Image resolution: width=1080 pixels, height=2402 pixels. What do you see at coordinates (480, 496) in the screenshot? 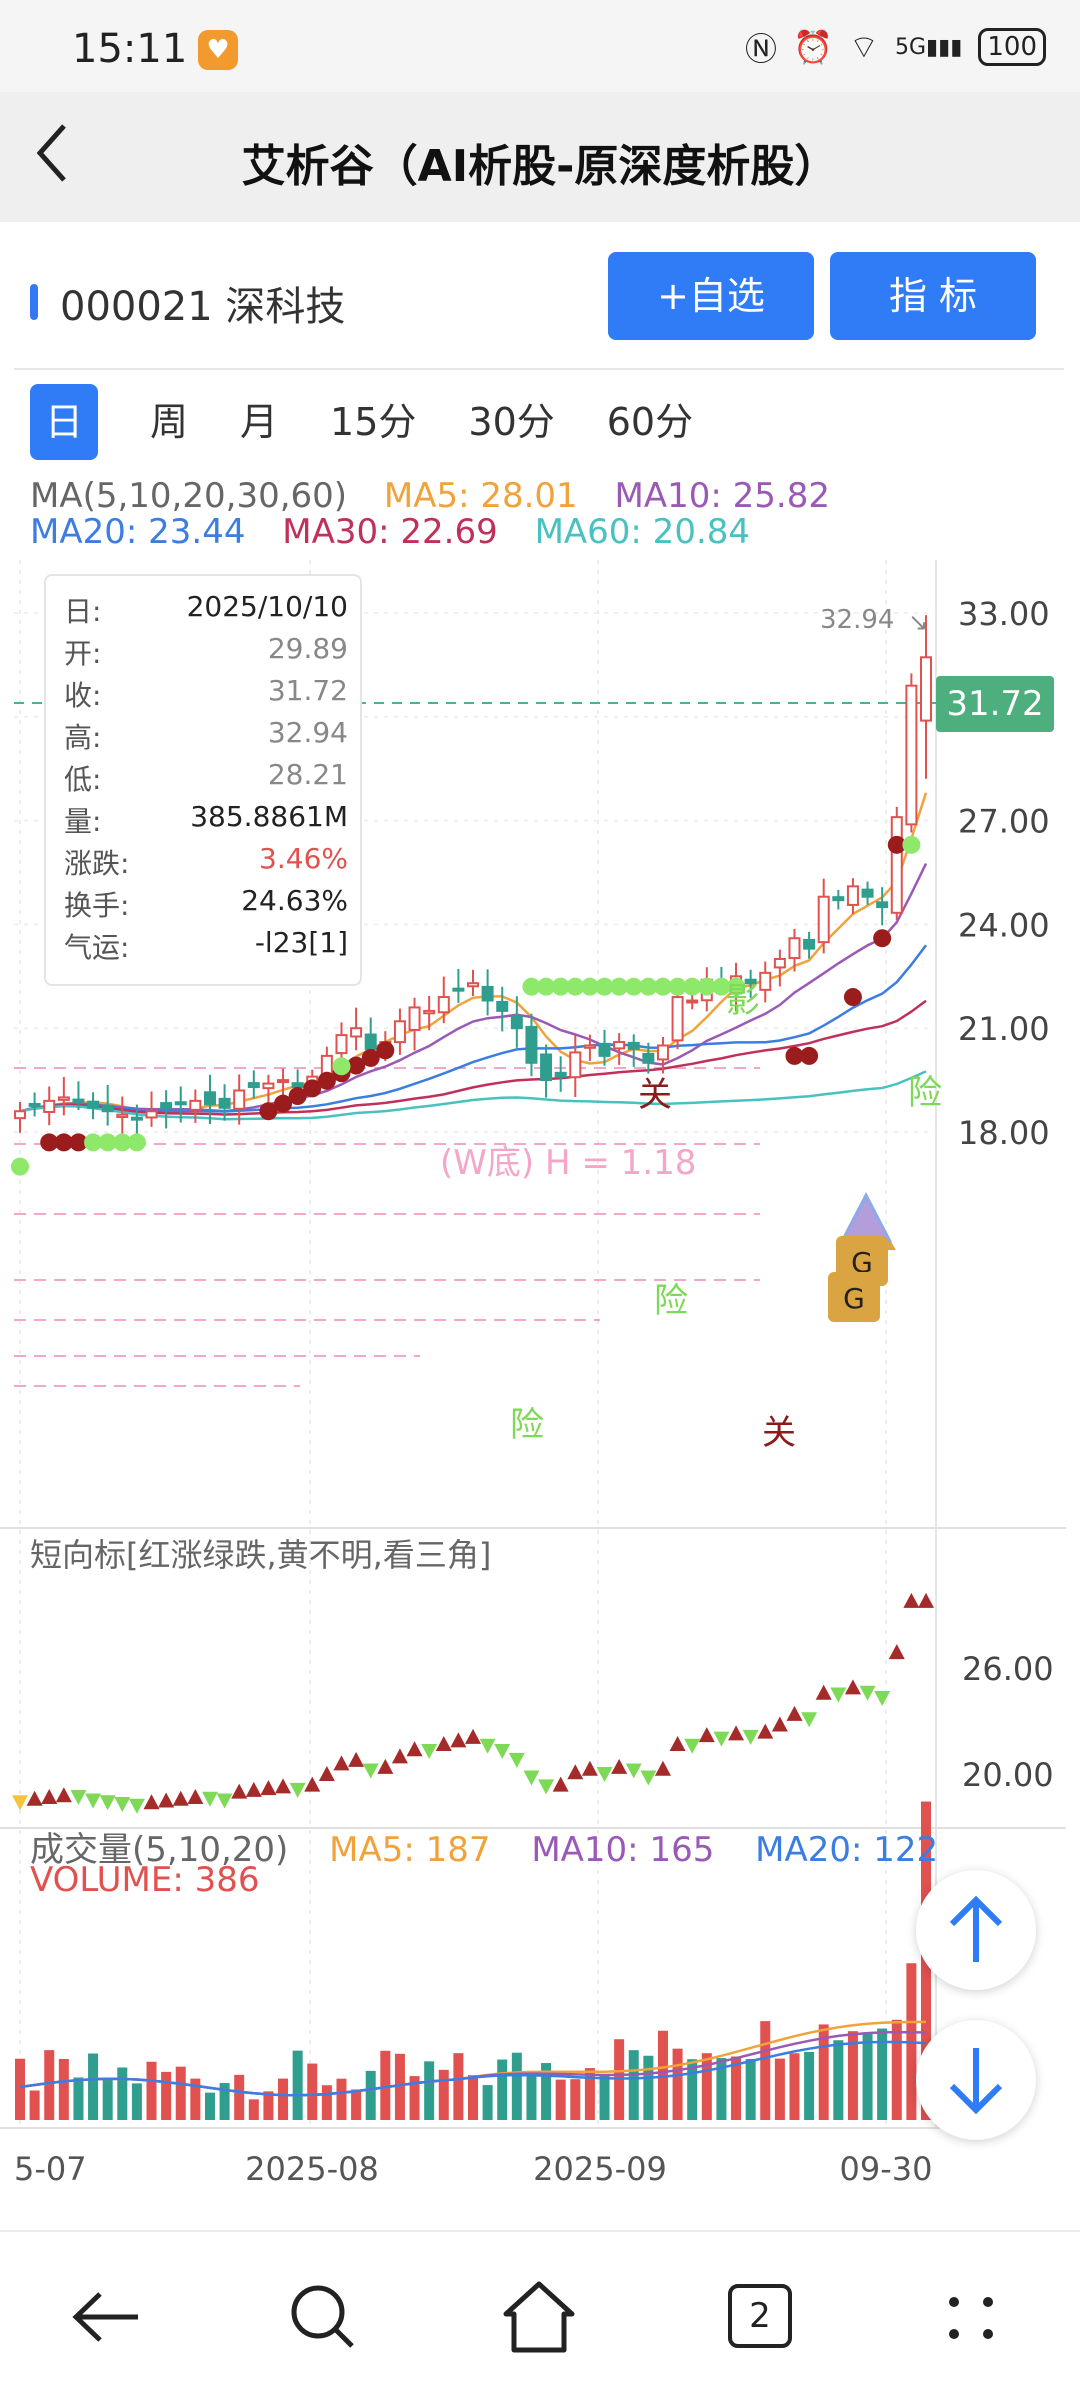
I see `ma5-value: MA5: 28.01` at bounding box center [480, 496].